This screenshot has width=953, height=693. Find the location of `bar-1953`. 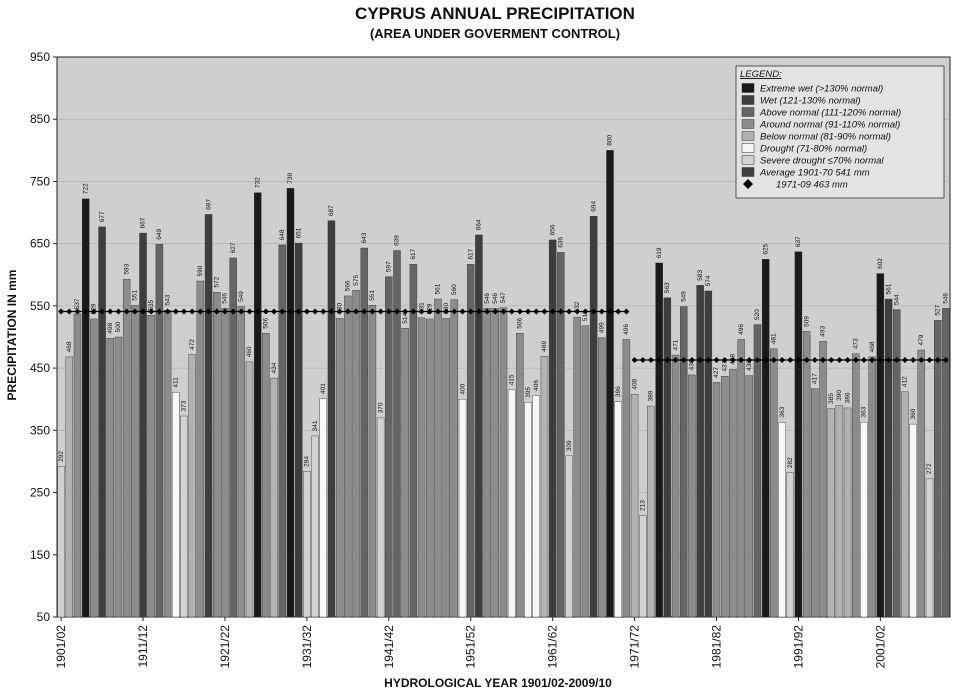

bar-1953 is located at coordinates (487, 463).